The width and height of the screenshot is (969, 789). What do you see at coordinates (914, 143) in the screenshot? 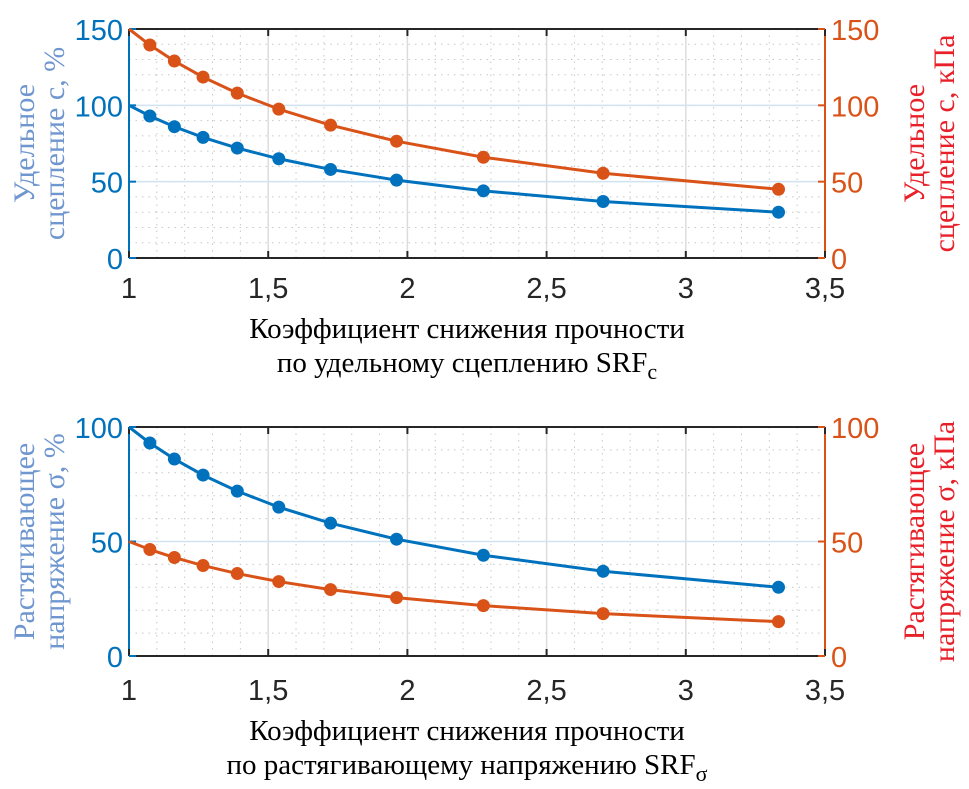
I see `right-y-axis-label-line1: Удельное` at bounding box center [914, 143].